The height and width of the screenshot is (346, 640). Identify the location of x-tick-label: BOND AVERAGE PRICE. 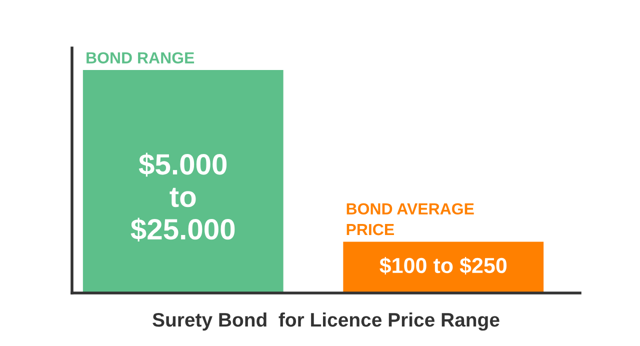
(410, 219).